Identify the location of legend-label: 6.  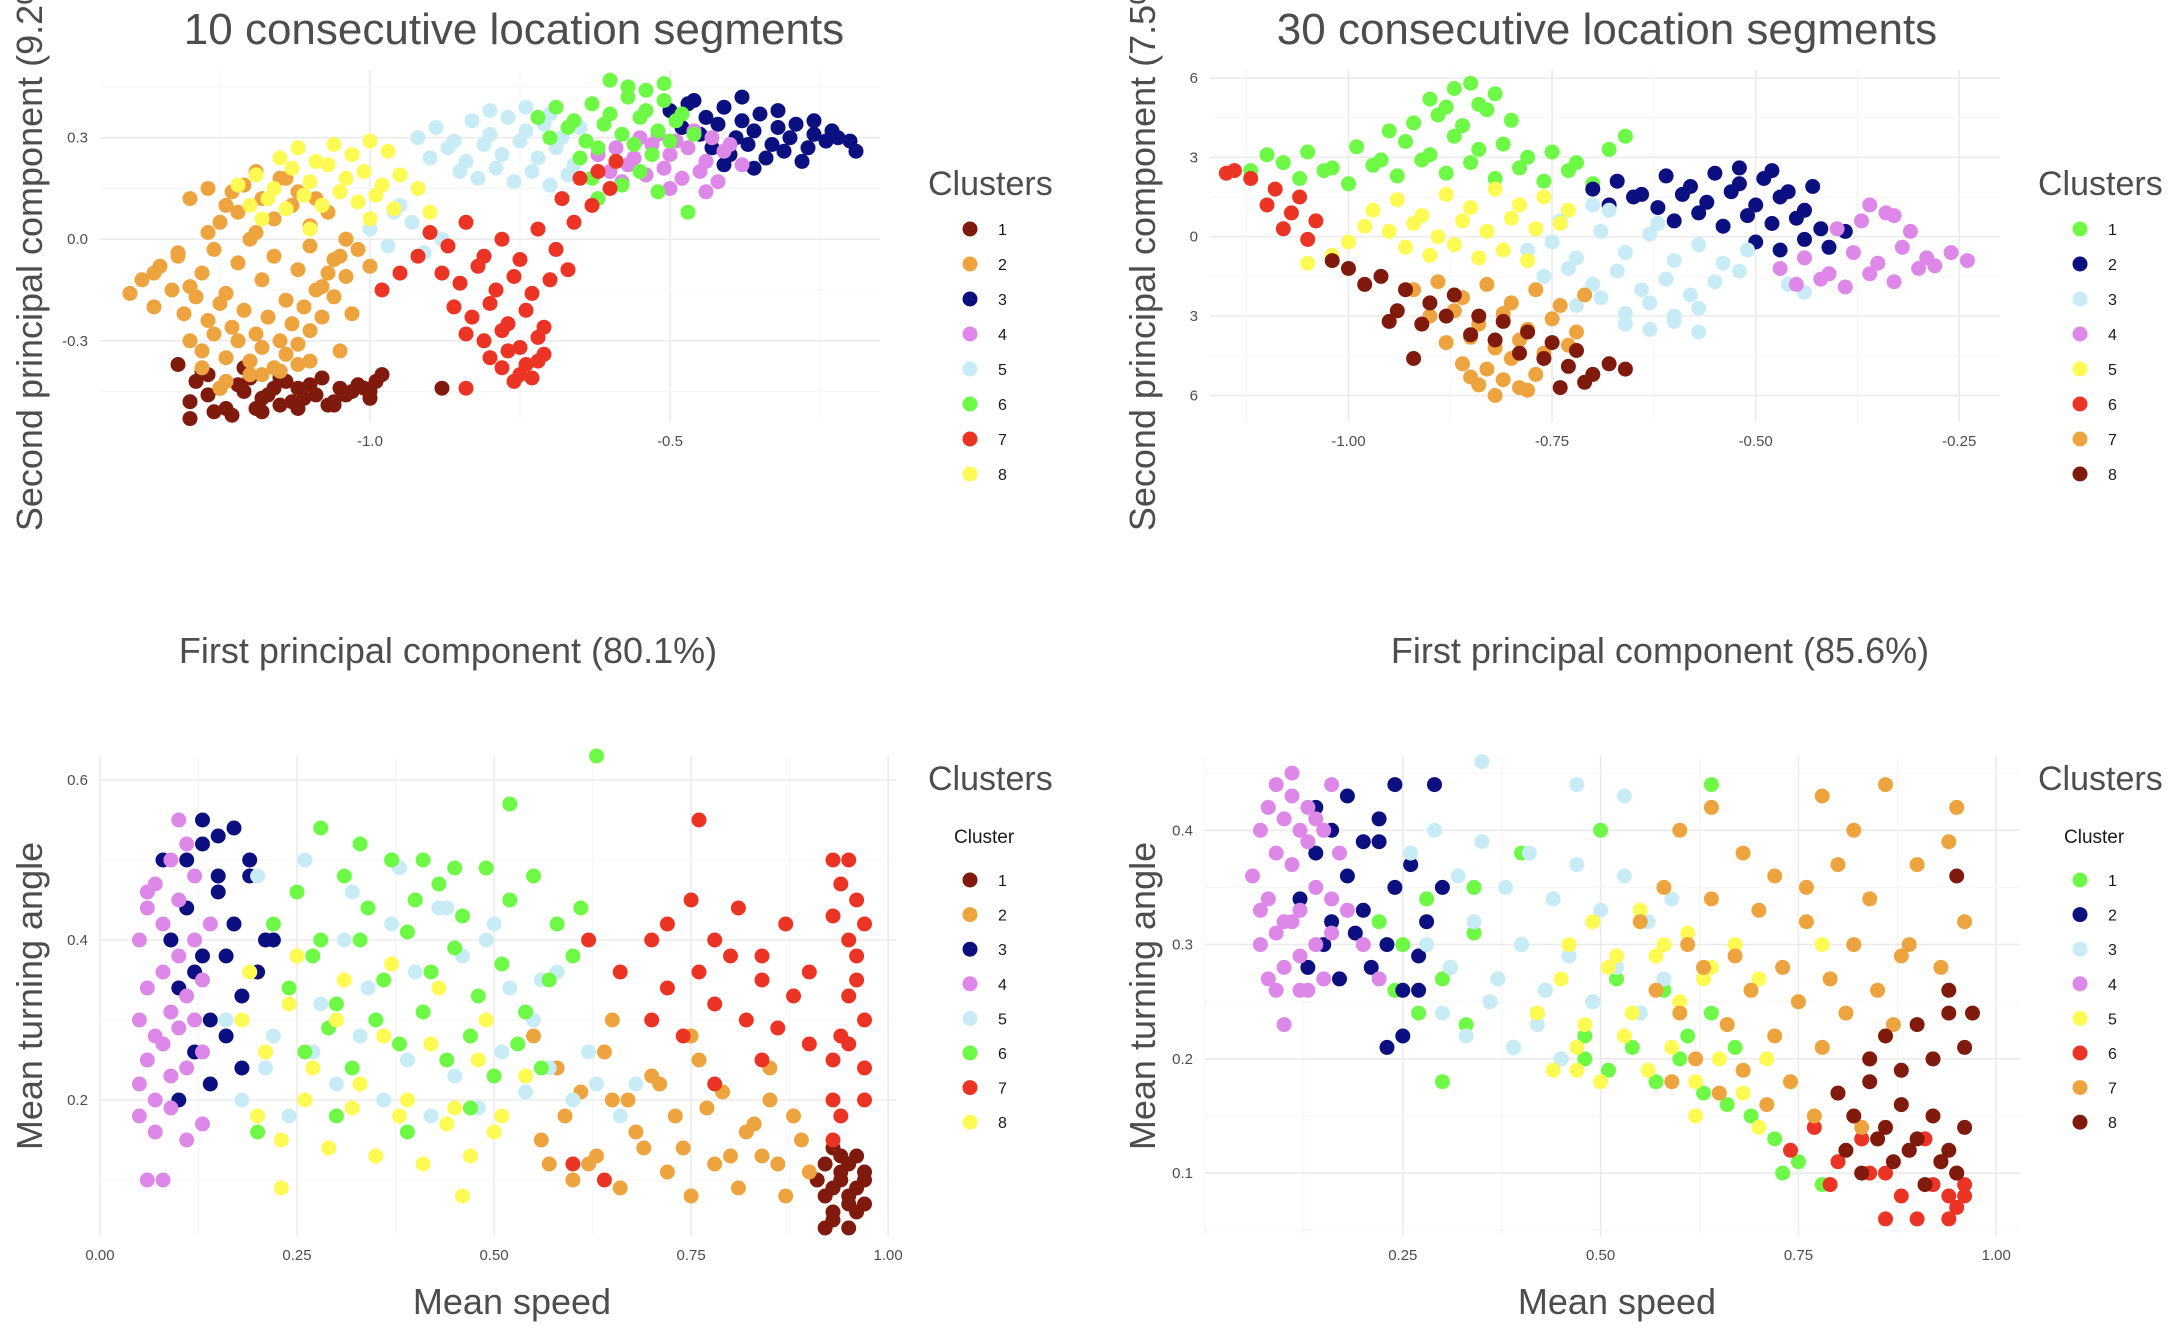
(2112, 1054).